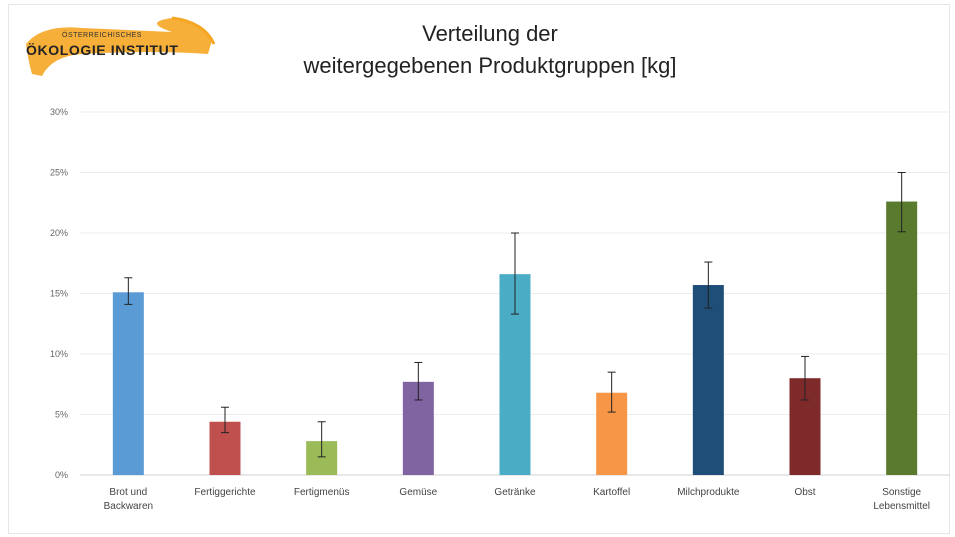 The width and height of the screenshot is (955, 537). What do you see at coordinates (128, 492) in the screenshot?
I see `x-tick-label: Brot und` at bounding box center [128, 492].